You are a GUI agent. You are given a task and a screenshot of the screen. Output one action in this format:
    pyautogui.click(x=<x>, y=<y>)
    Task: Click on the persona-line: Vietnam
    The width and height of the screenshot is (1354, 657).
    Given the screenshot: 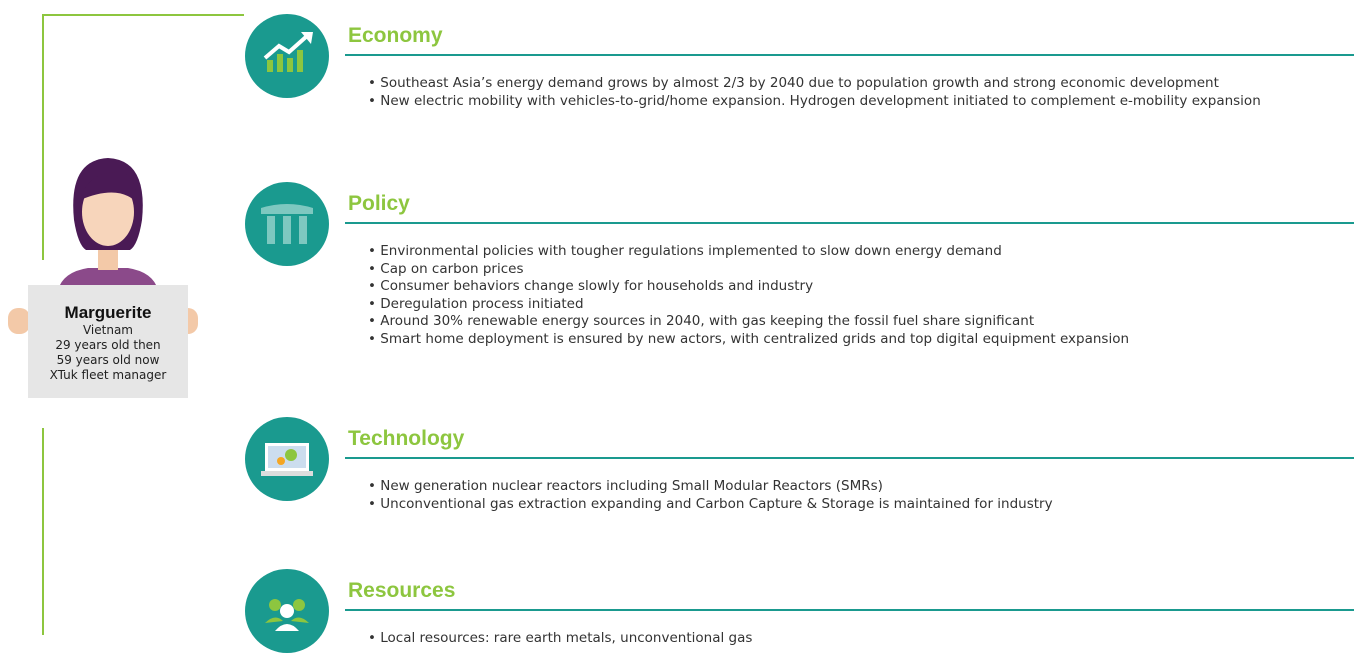 What is the action you would take?
    pyautogui.click(x=107, y=330)
    